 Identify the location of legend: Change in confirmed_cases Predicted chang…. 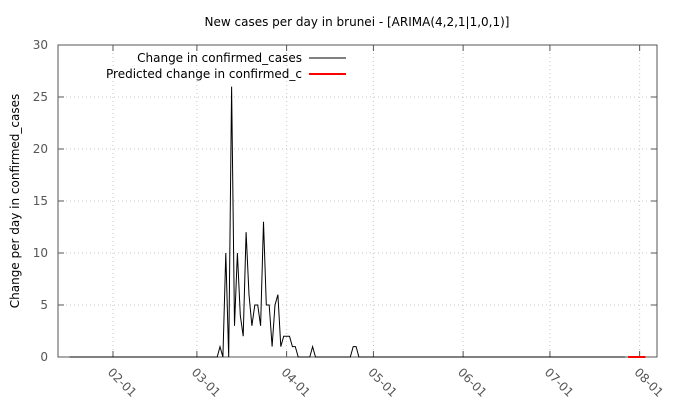
(226, 66).